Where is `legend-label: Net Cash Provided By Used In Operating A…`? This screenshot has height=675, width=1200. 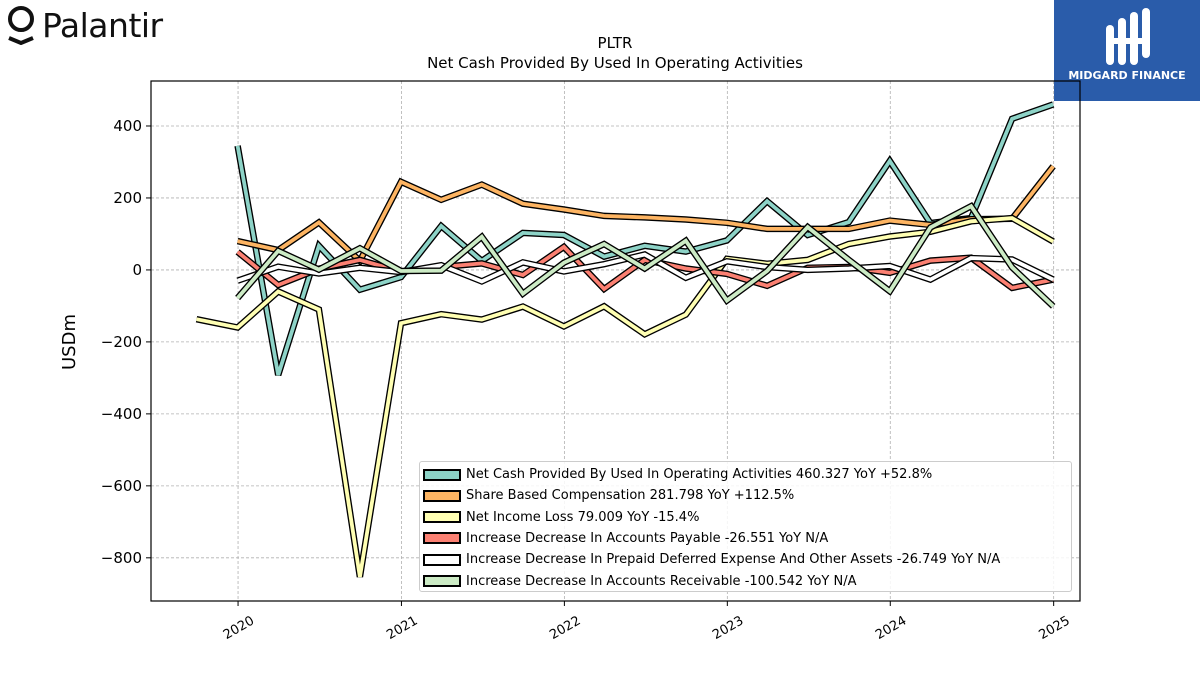
legend-label: Net Cash Provided By Used In Operating A… is located at coordinates (699, 474).